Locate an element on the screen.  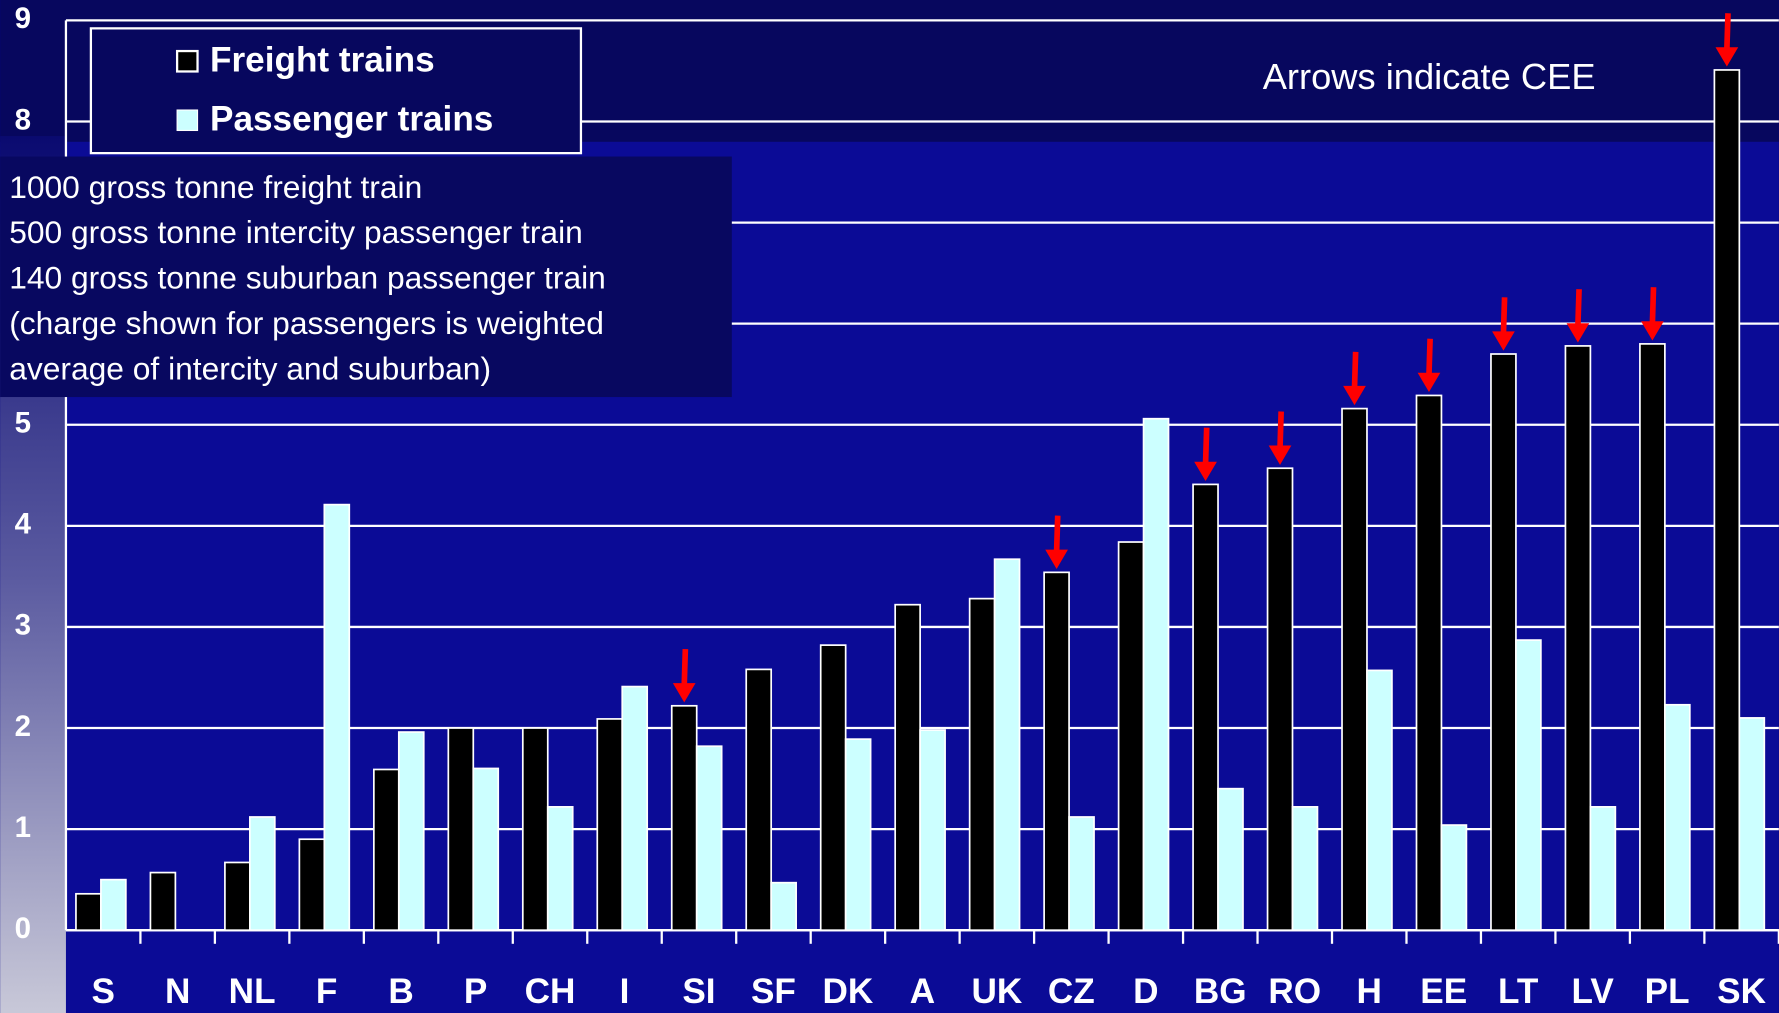
y-tick-label: 4 is located at coordinates (23, 524).